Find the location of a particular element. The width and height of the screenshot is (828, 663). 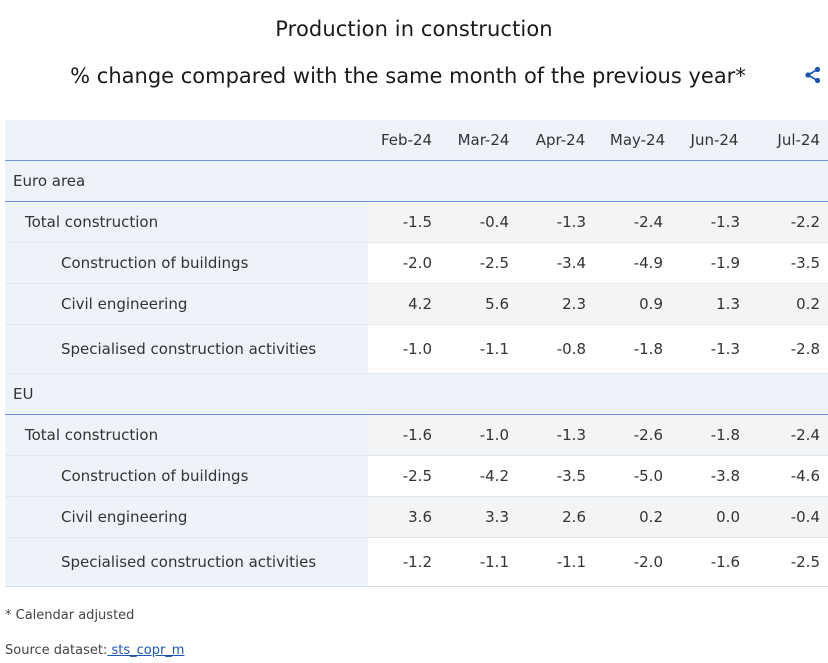

table-cell: 0.0 is located at coordinates (714, 517).